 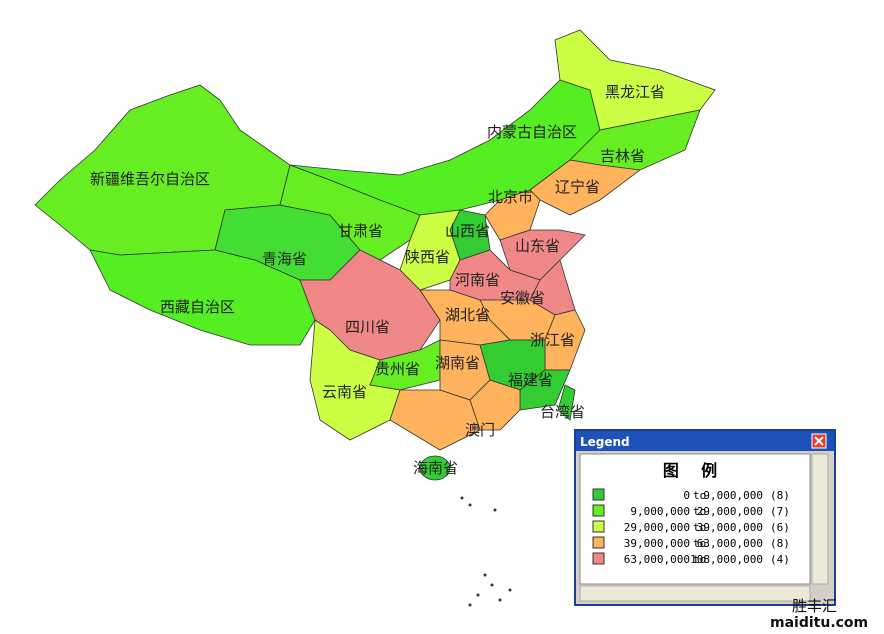 What do you see at coordinates (726, 559) in the screenshot?
I see `legend-to: 108,000,000` at bounding box center [726, 559].